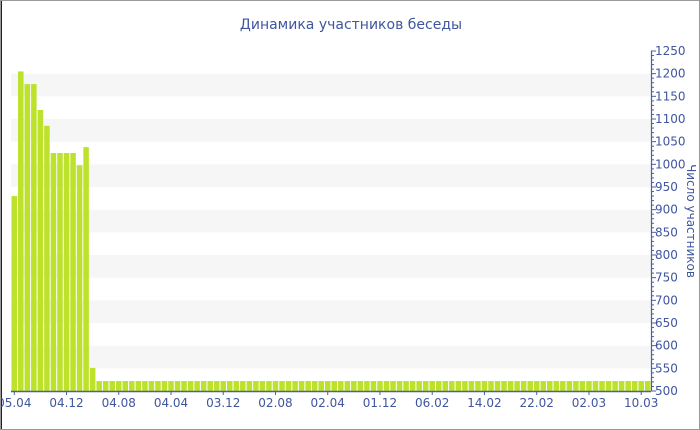 Image resolution: width=700 pixels, height=430 pixels. I want to click on x-tick-label: 22.02, so click(537, 403).